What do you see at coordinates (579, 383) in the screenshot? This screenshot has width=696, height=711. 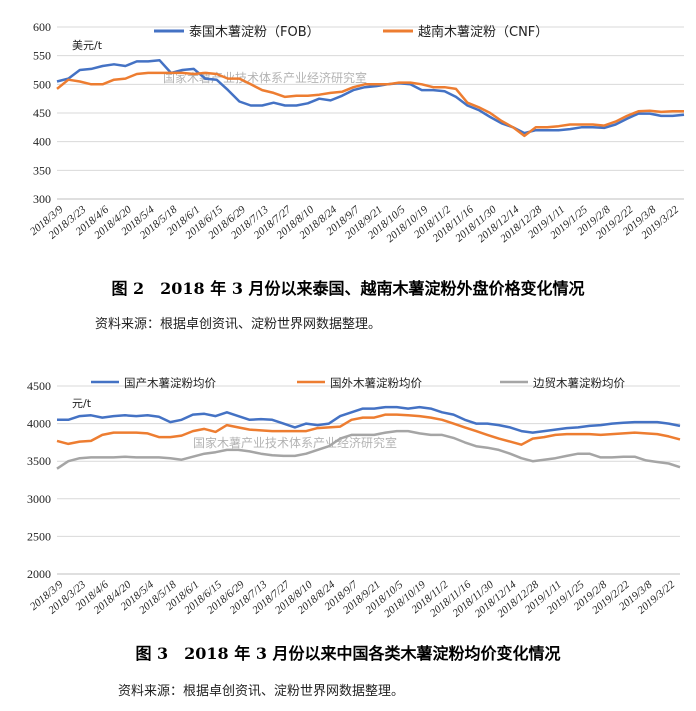 I see `chart2-legend-border: 边贸木薯淀粉均价` at bounding box center [579, 383].